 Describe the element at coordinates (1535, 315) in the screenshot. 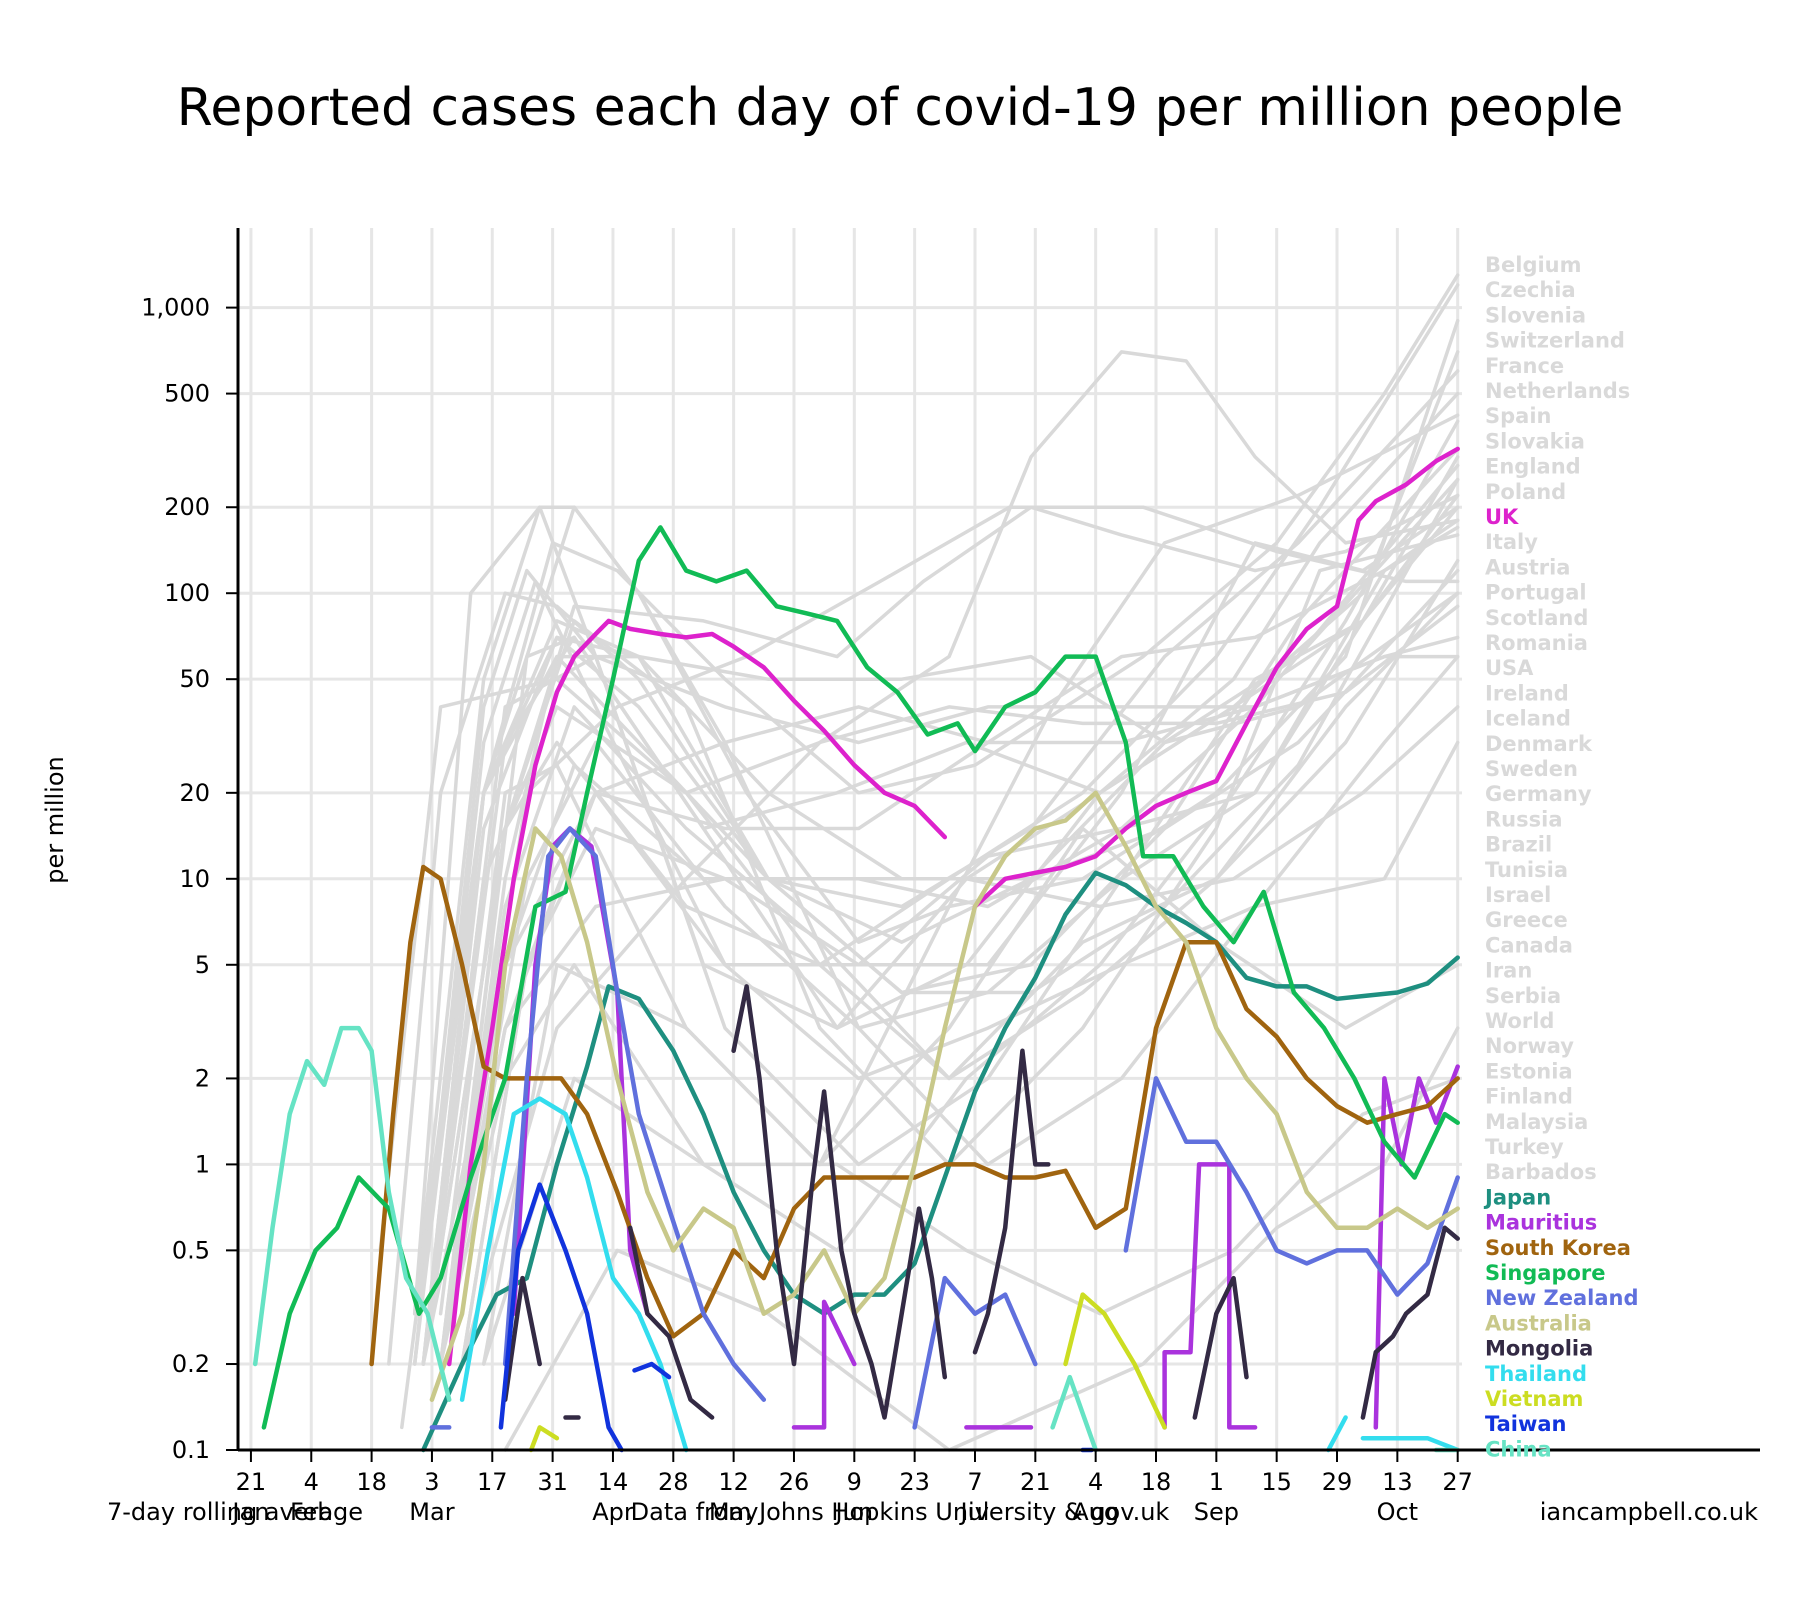

I see `legend-entry-slovenia: Slovenia` at that location.